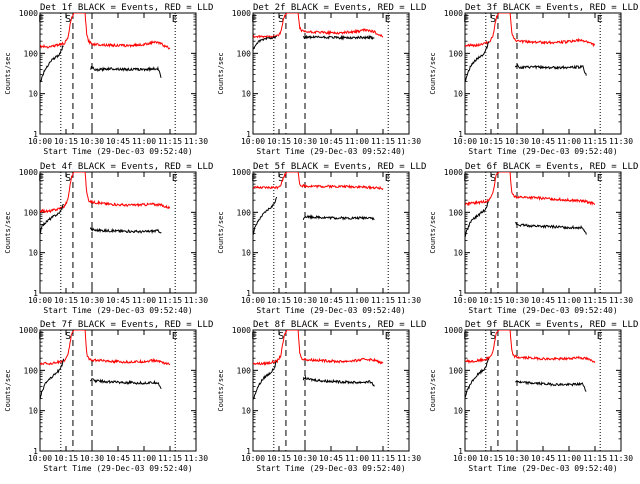 The width and height of the screenshot is (640, 484). What do you see at coordinates (339, 8) in the screenshot?
I see `panel-title: Det 2f BLACK = Events, RED = LLD` at bounding box center [339, 8].